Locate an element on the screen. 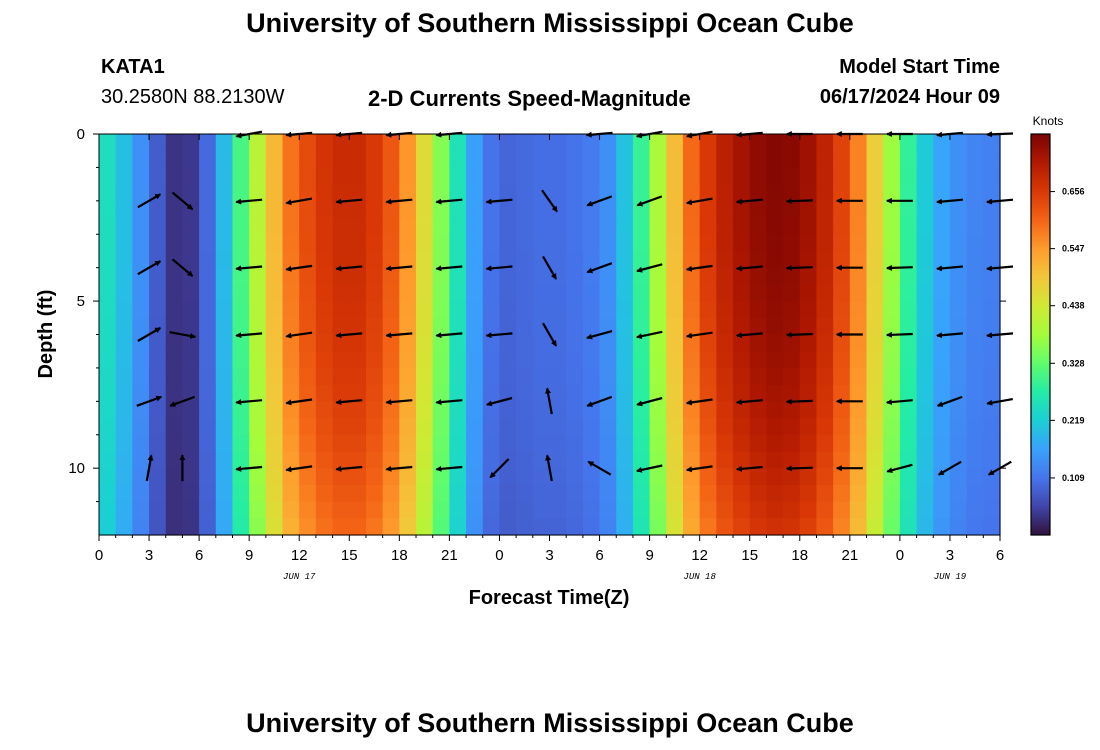  y-tick-label: 0 is located at coordinates (81, 134).